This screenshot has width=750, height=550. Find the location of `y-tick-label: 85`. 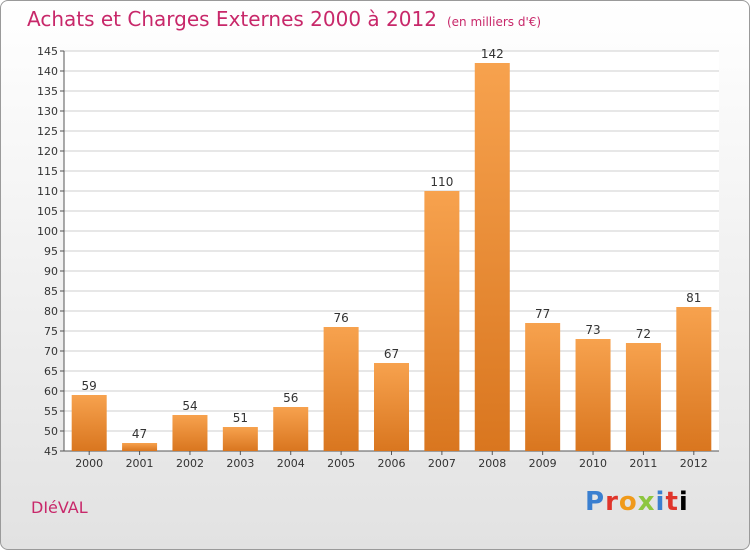

y-tick-label: 85 is located at coordinates (51, 291).